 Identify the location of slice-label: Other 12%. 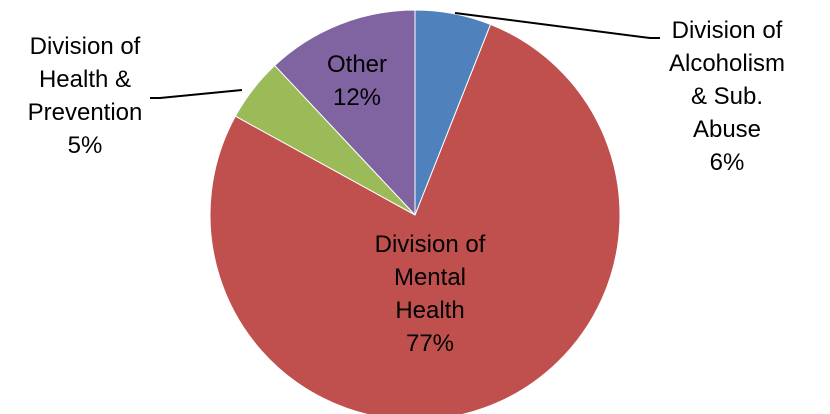
(357, 81).